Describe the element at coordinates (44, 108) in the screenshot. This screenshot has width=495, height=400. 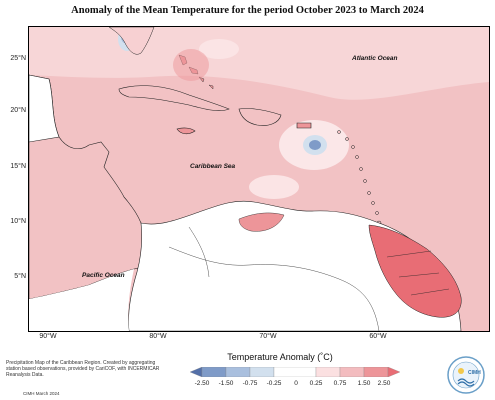
I see `mexico-inland` at that location.